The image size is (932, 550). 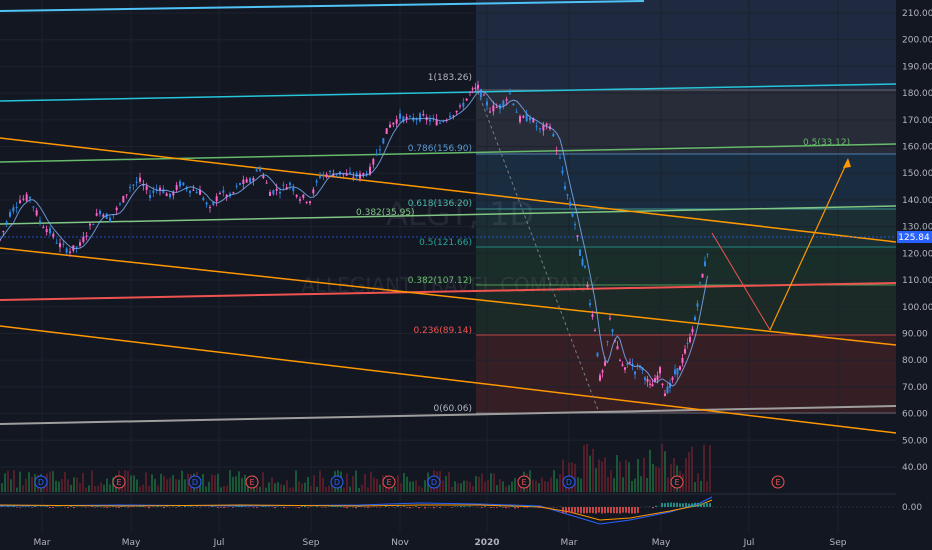 What do you see at coordinates (914, 275) in the screenshot?
I see `price-axis` at bounding box center [914, 275].